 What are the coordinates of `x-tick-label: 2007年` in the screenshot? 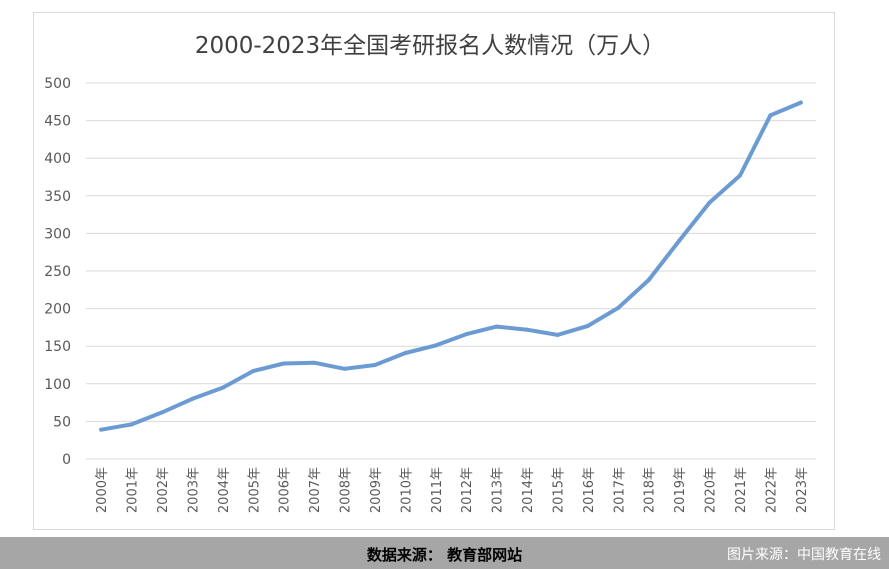 It's located at (315, 490).